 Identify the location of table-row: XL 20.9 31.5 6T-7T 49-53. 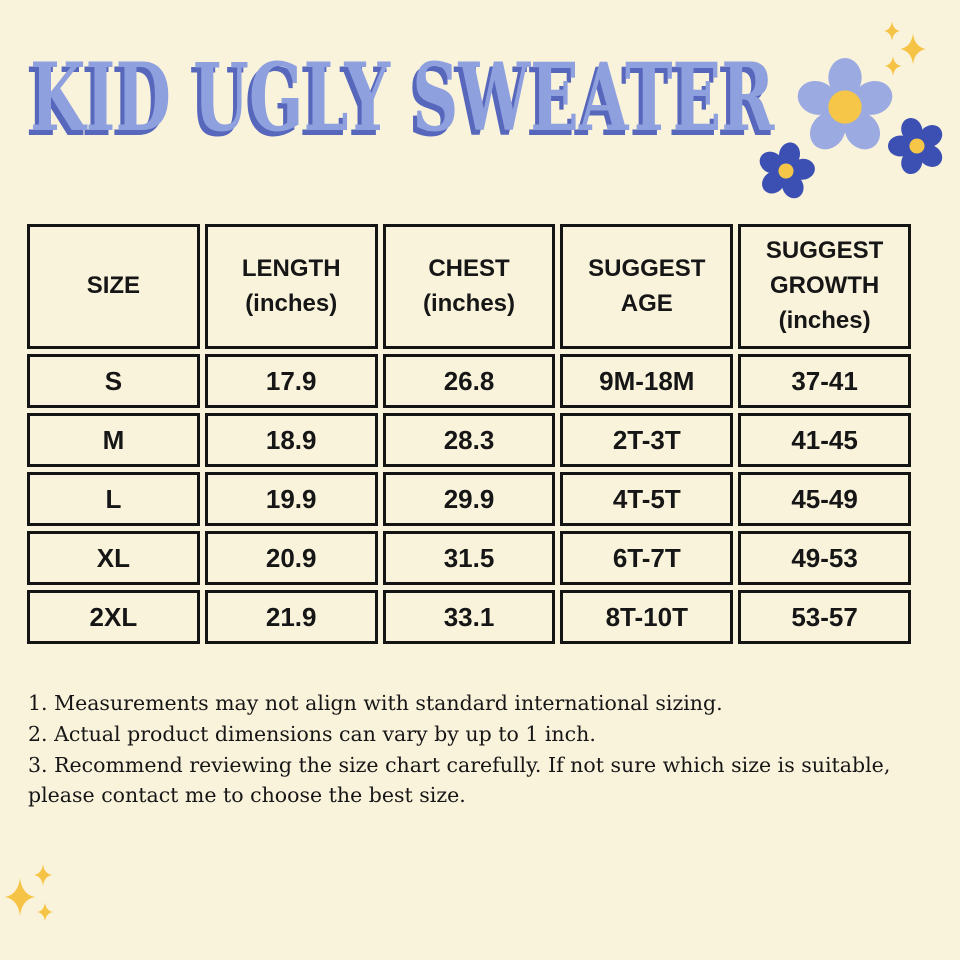
(469, 558).